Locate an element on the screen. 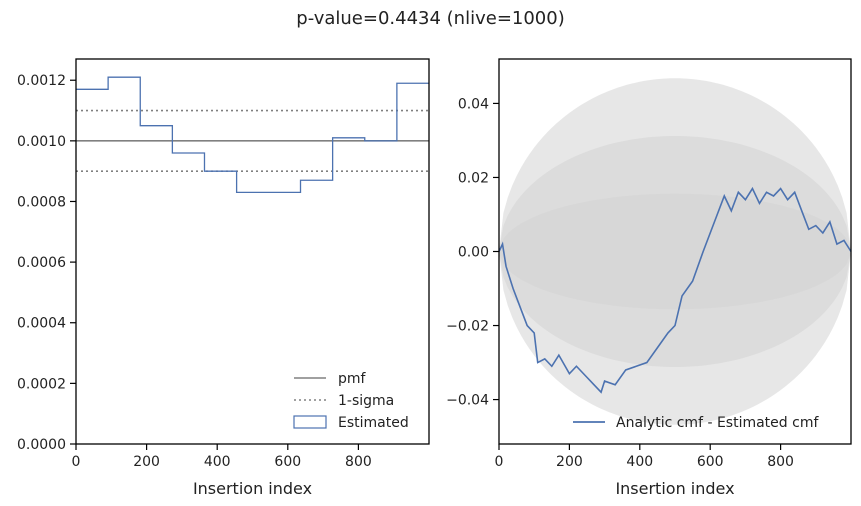 The image size is (861, 506). estimated-step-line is located at coordinates (252, 135).